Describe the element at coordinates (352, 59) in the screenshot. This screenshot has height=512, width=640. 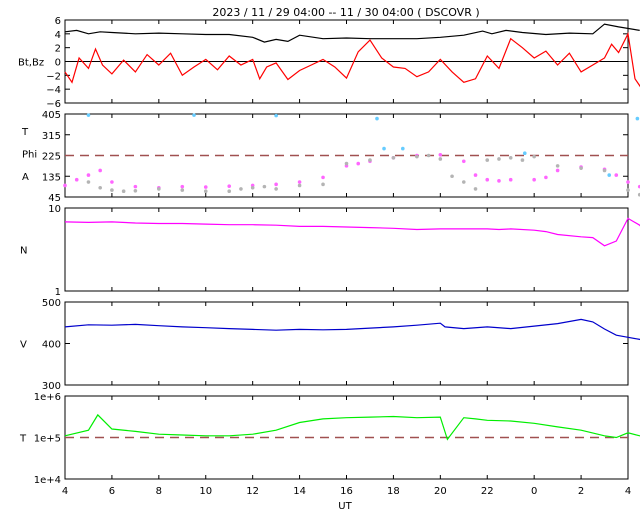
I see `series-line-Bz` at that location.